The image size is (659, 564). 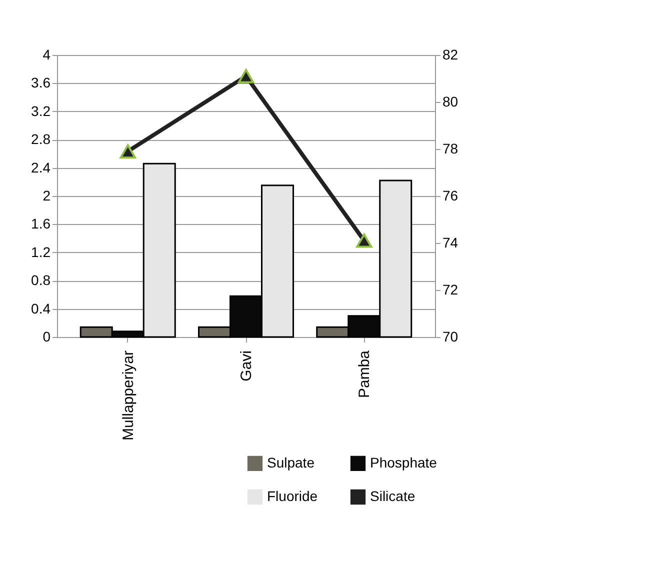 What do you see at coordinates (365, 374) in the screenshot?
I see `x-tick-label: Pamba` at bounding box center [365, 374].